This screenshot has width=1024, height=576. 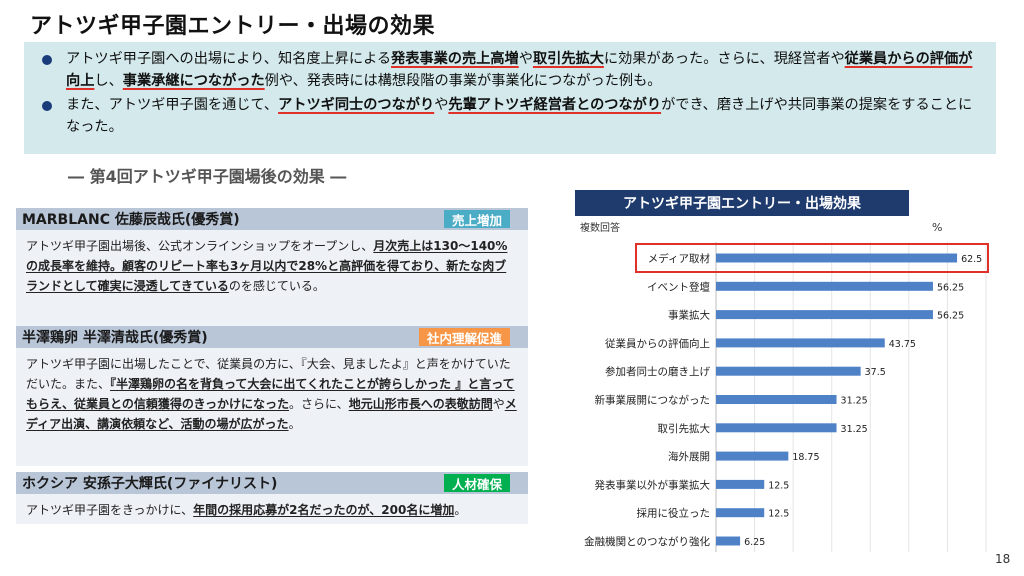 What do you see at coordinates (679, 258) in the screenshot?
I see `category-label: メディア取材` at bounding box center [679, 258].